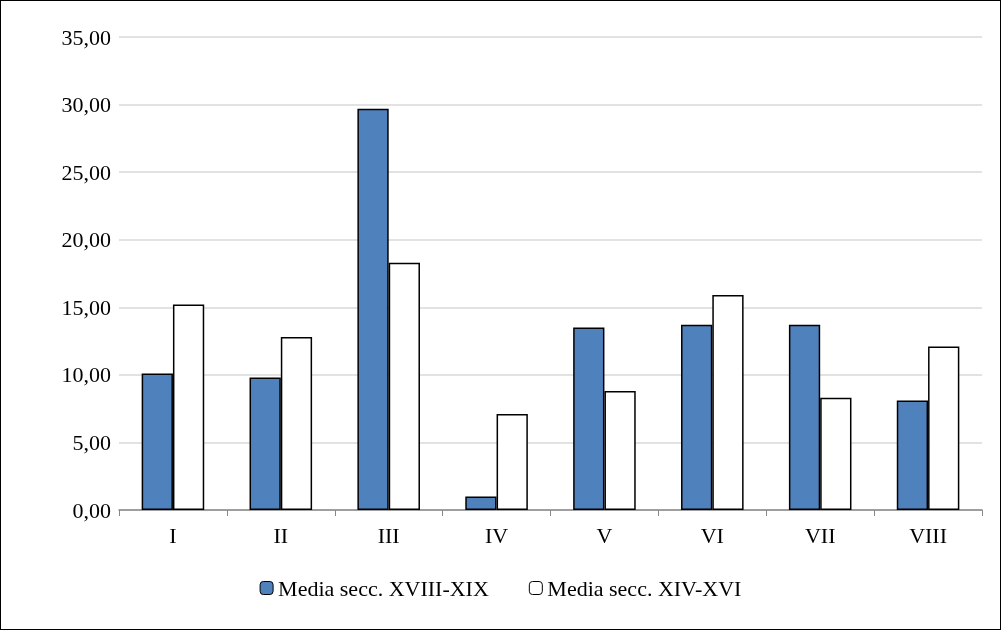  Describe the element at coordinates (86, 105) in the screenshot. I see `y-tick-label: 30,00` at that location.